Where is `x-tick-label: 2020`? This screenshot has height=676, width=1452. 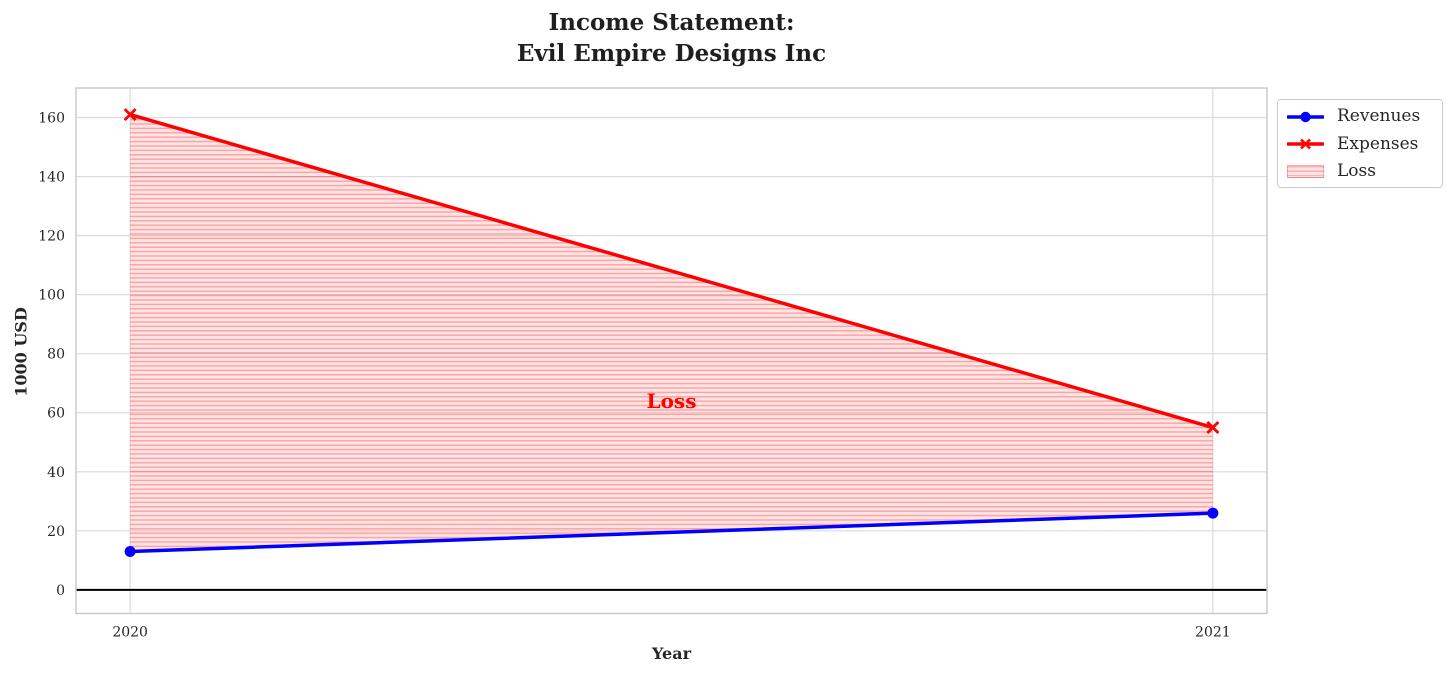 x-tick-label: 2020 is located at coordinates (130, 633).